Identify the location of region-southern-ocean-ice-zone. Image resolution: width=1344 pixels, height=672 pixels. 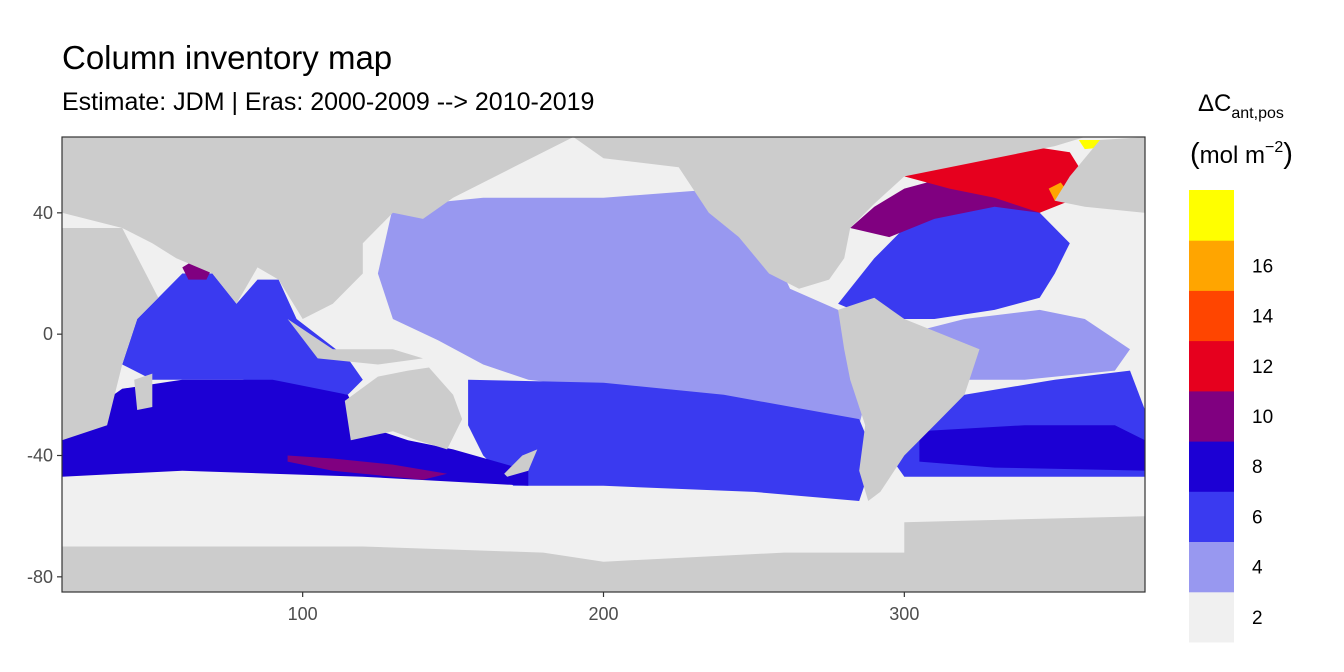
(603, 519).